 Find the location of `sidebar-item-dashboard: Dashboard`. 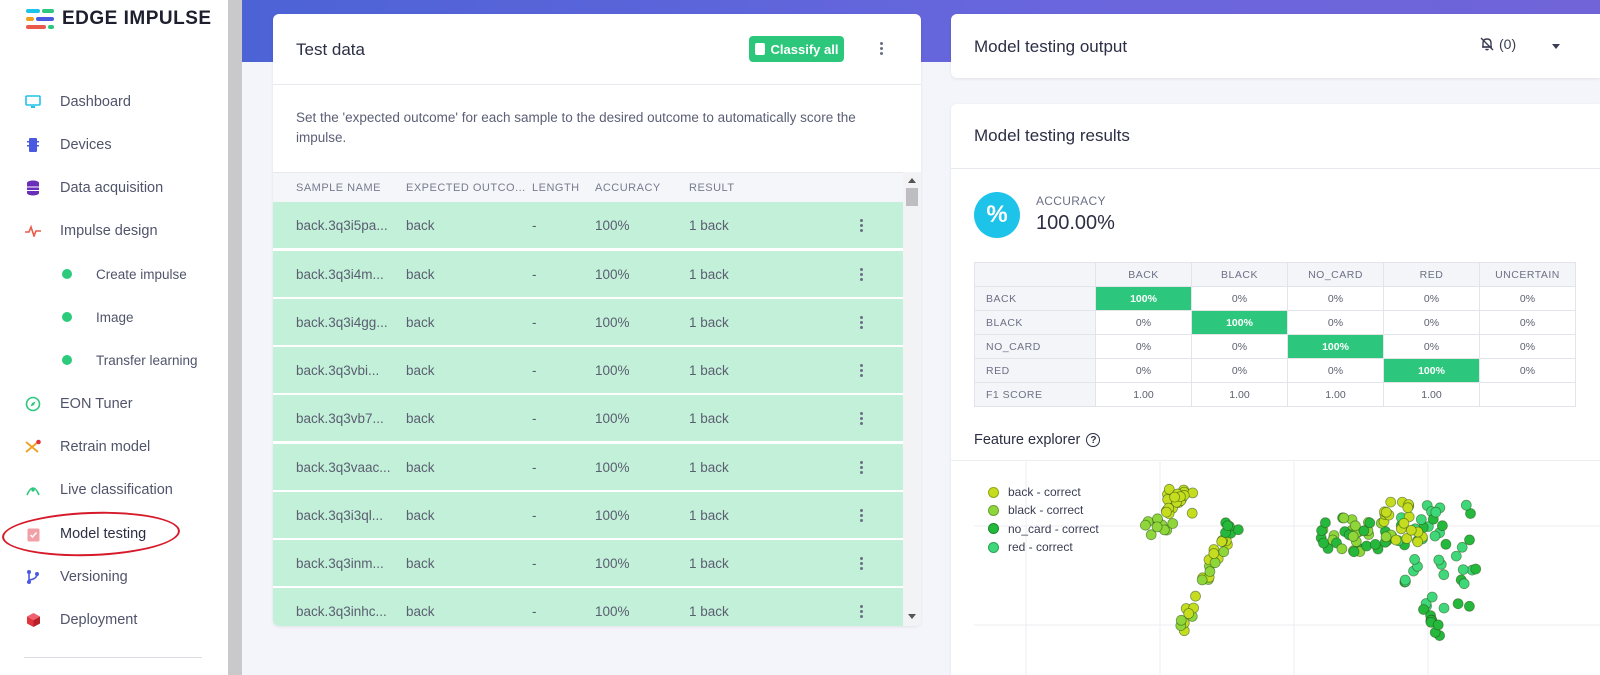

sidebar-item-dashboard: Dashboard is located at coordinates (77, 102).